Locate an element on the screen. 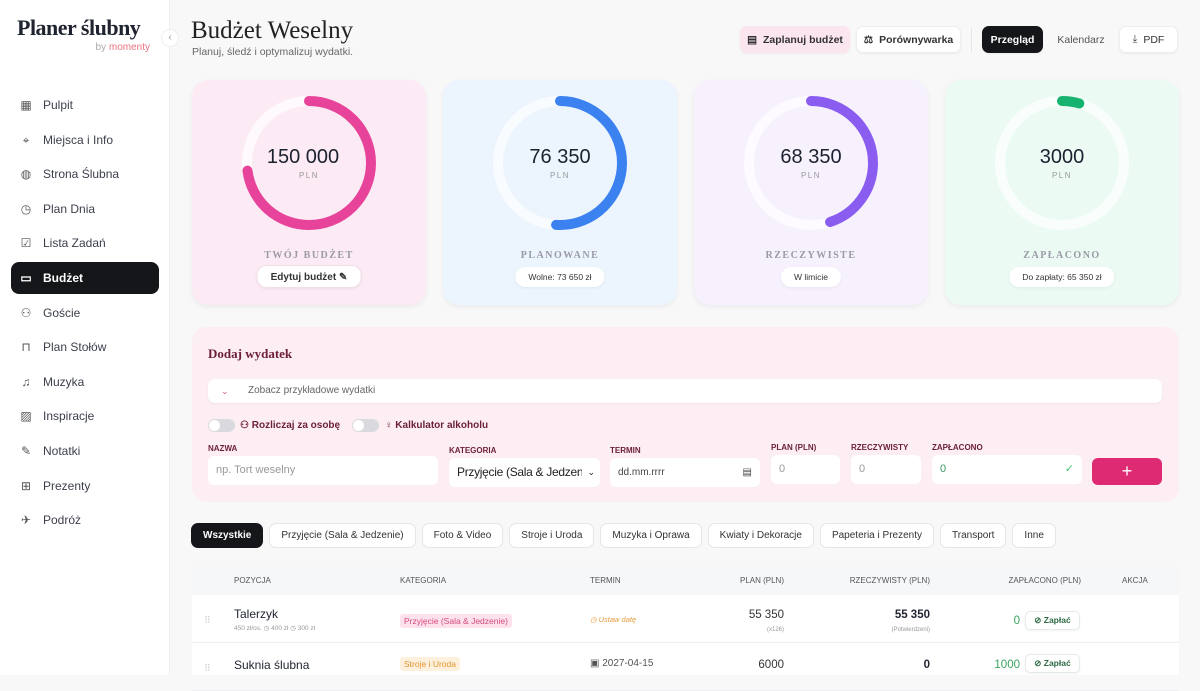  nav-icon: ▨ is located at coordinates (26, 416).